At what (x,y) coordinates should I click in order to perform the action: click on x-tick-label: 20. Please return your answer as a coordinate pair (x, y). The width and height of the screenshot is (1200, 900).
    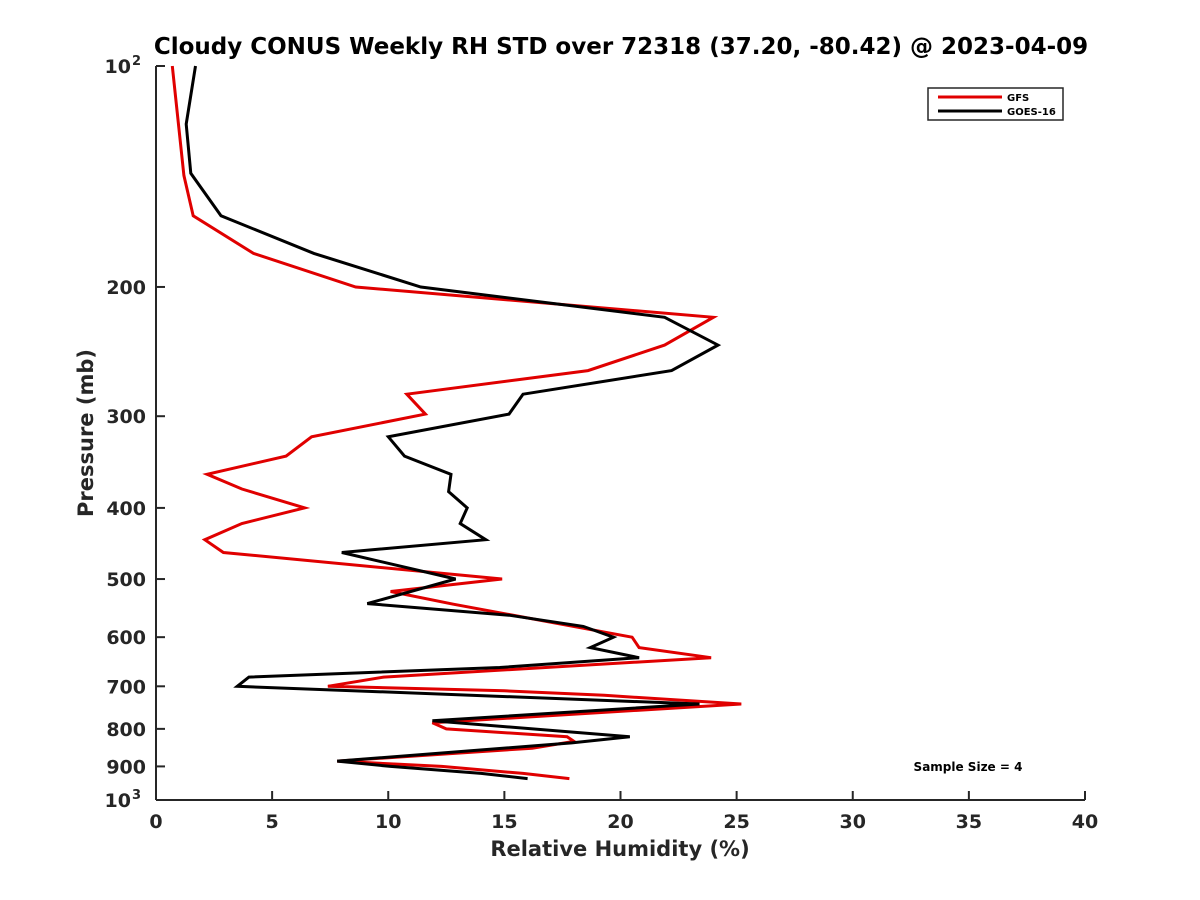
    Looking at the image, I should click on (620, 822).